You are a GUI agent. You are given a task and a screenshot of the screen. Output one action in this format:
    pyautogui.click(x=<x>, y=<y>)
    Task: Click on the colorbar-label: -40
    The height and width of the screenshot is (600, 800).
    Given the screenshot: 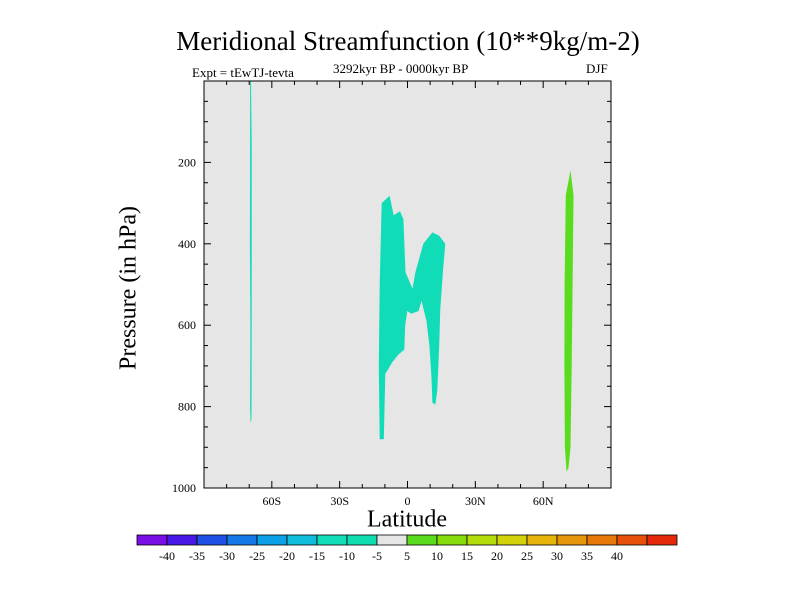 What is the action you would take?
    pyautogui.click(x=167, y=556)
    